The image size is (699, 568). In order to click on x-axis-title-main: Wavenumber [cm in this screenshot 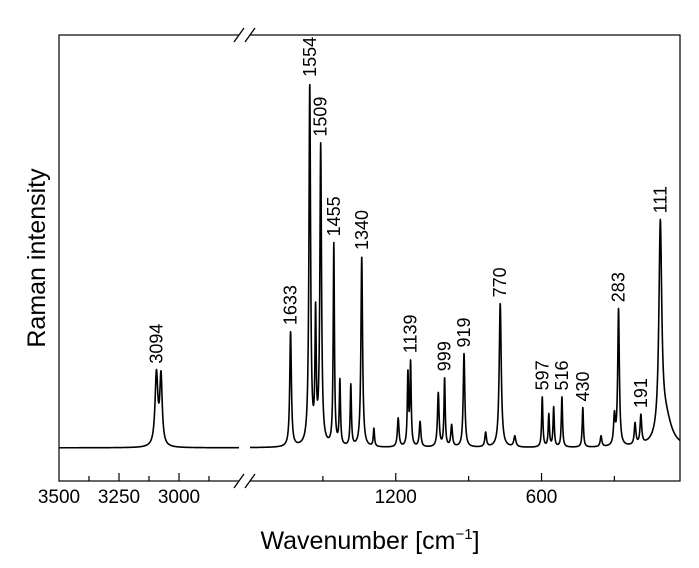, I will do `click(357, 541)`.